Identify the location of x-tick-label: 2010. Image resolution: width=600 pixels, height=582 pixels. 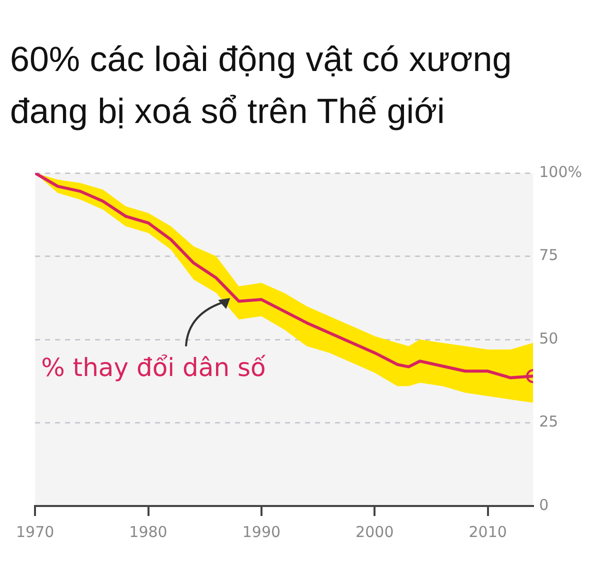
(487, 531).